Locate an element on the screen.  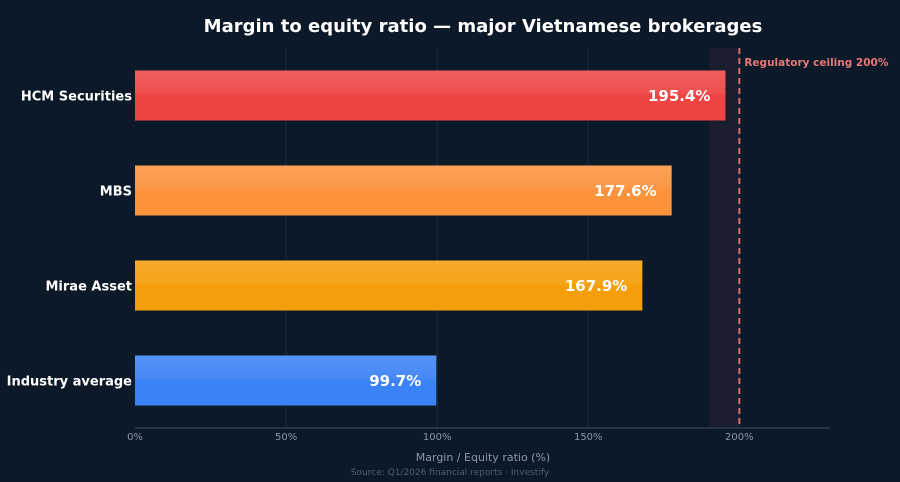
bar-group: 99.7% is located at coordinates (286, 380).